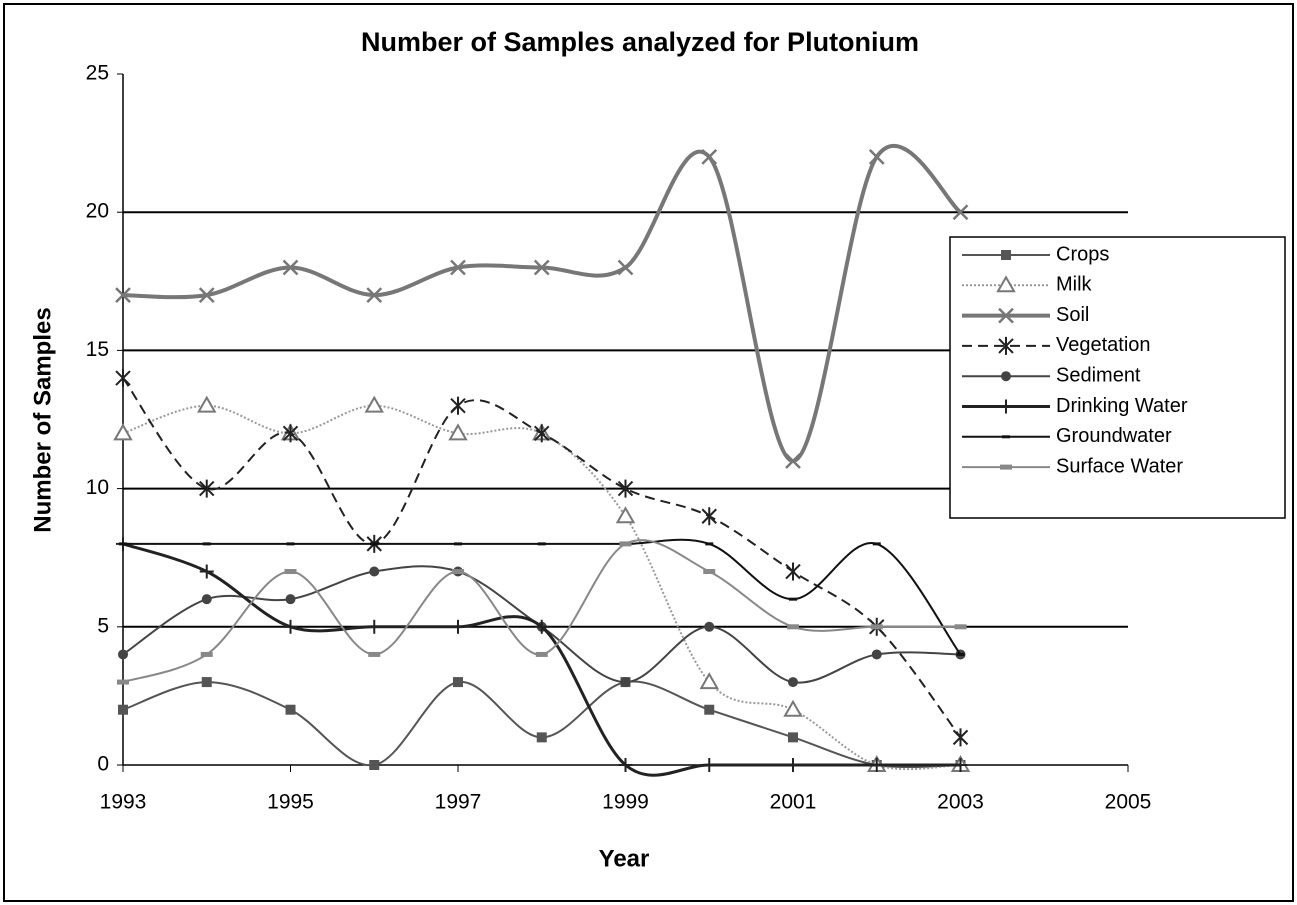  I want to click on y-tick-label: 0, so click(103, 764).